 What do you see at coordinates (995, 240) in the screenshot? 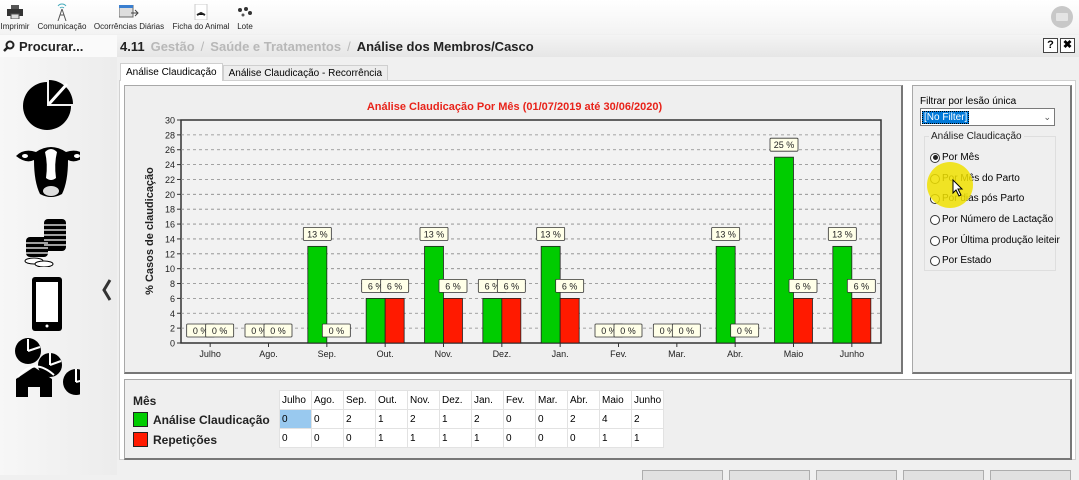
I see `radio-por-ultima-producao: Por Última produção leiteir` at bounding box center [995, 240].